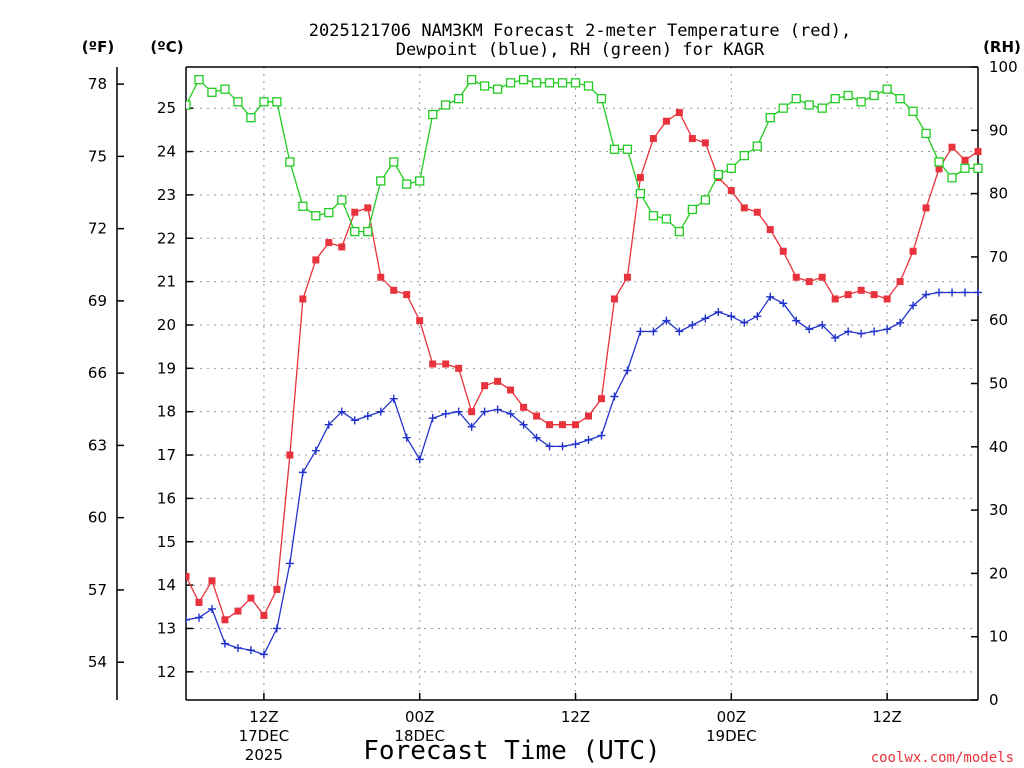  Describe the element at coordinates (998, 637) in the screenshot. I see `rh-tick-label: 10` at that location.